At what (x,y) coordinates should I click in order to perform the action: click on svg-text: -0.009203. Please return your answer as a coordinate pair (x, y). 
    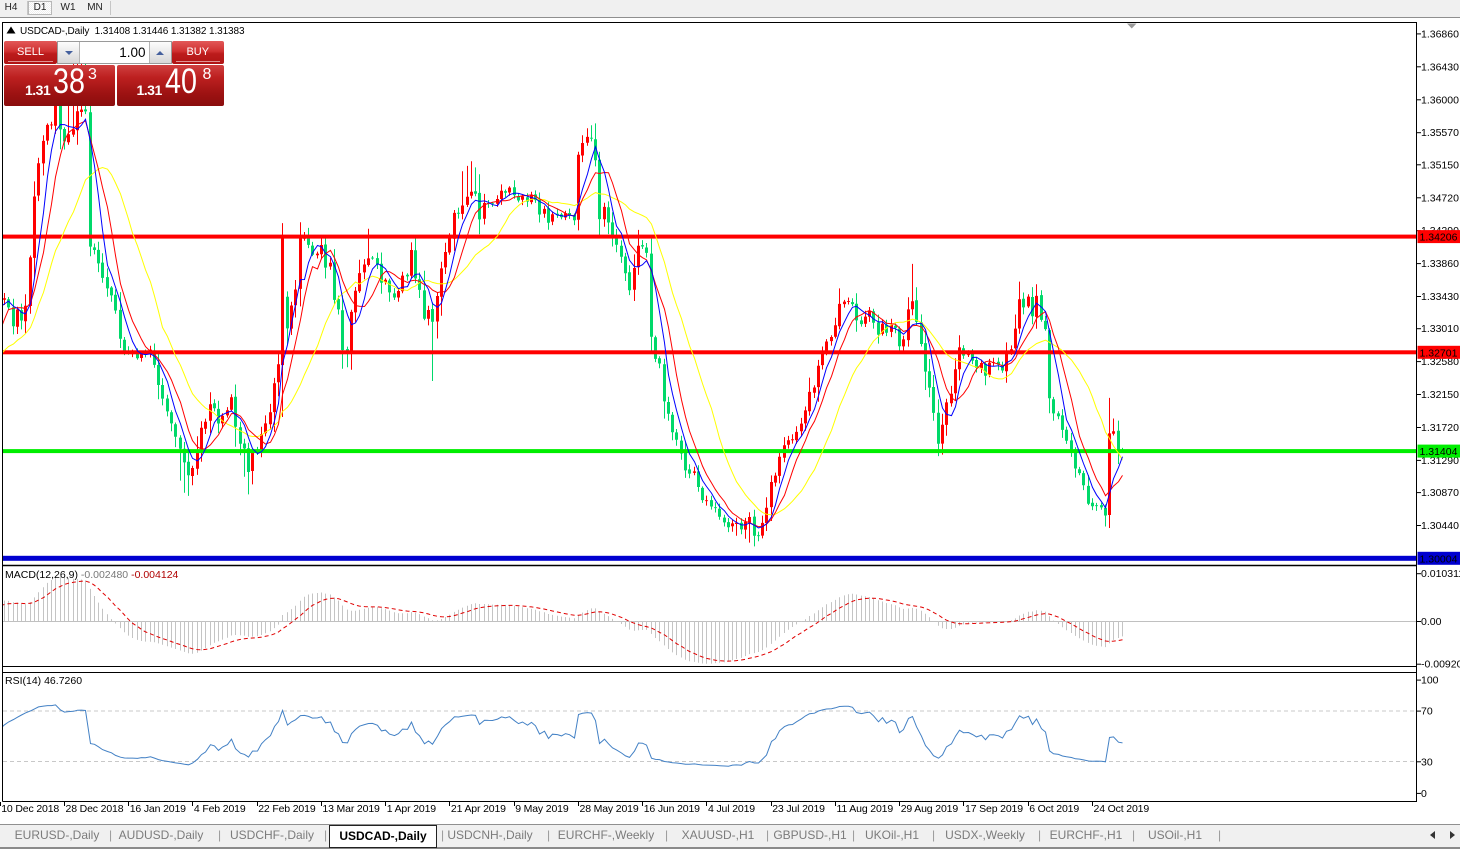
    Looking at the image, I should click on (1440, 665).